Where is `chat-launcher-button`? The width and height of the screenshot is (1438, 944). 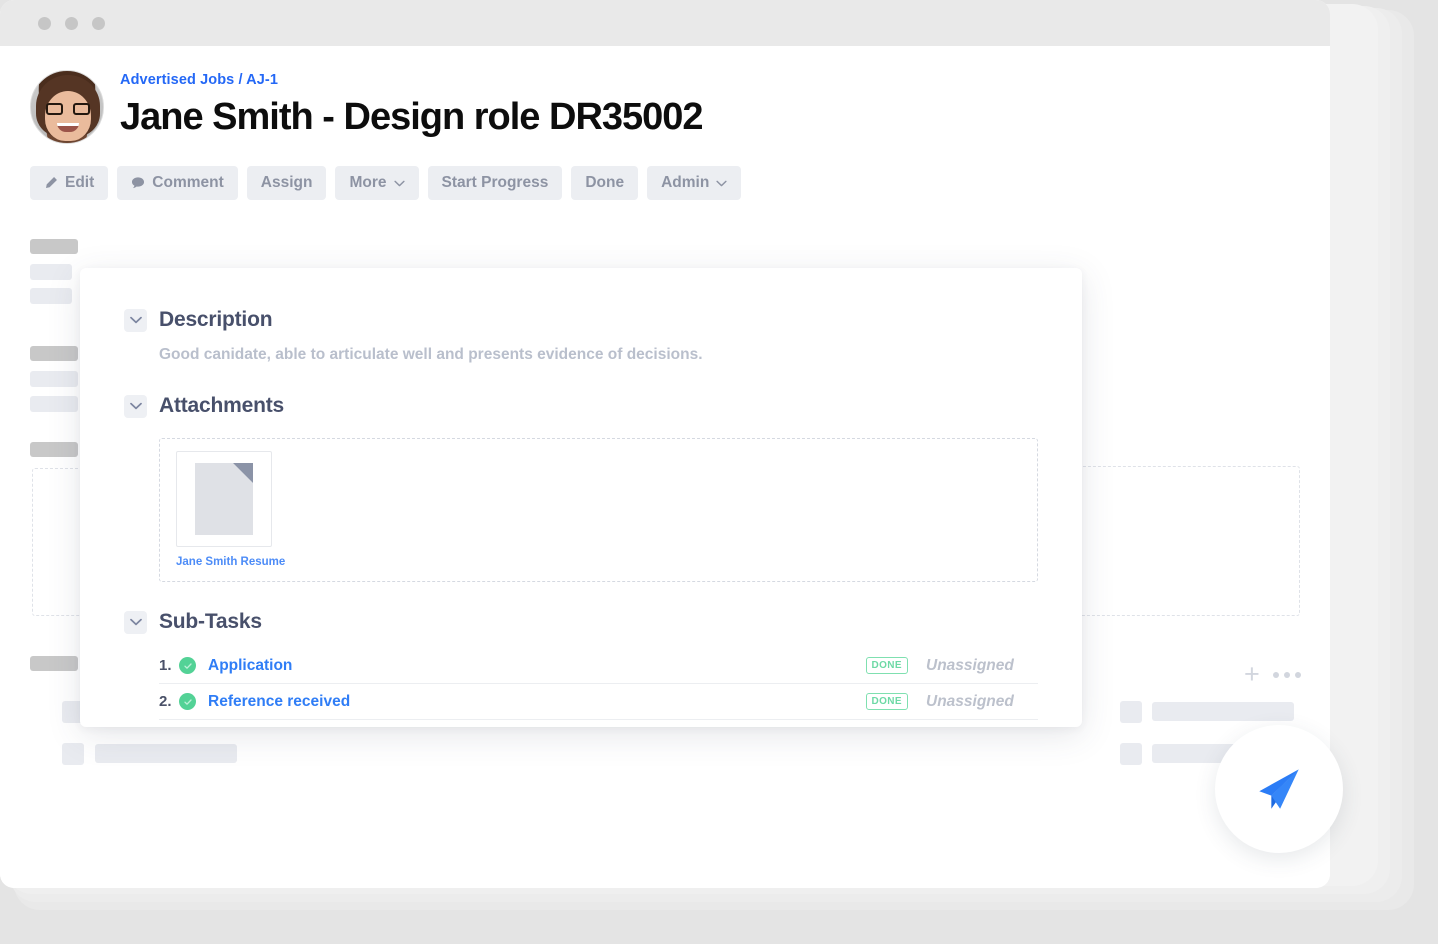 chat-launcher-button is located at coordinates (1279, 789).